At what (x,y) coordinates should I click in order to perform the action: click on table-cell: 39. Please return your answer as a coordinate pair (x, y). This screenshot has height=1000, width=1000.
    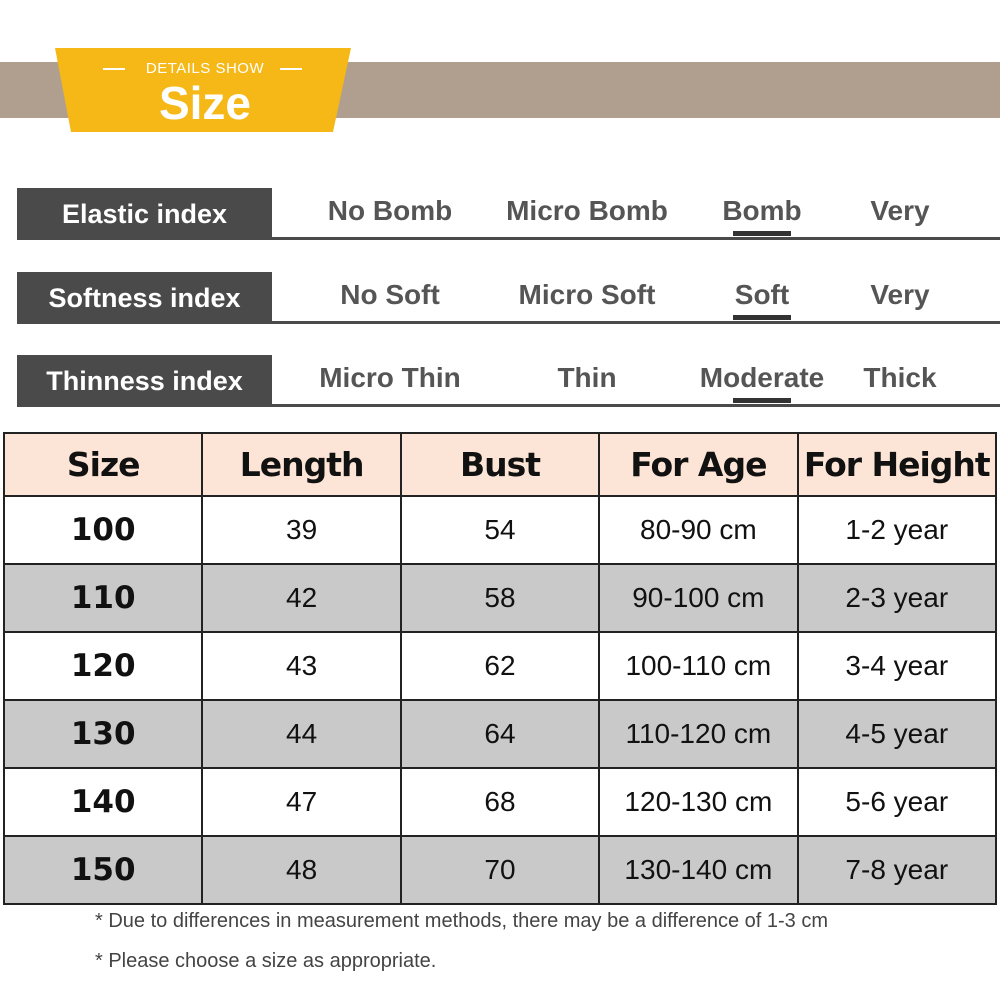
    Looking at the image, I should click on (301, 530).